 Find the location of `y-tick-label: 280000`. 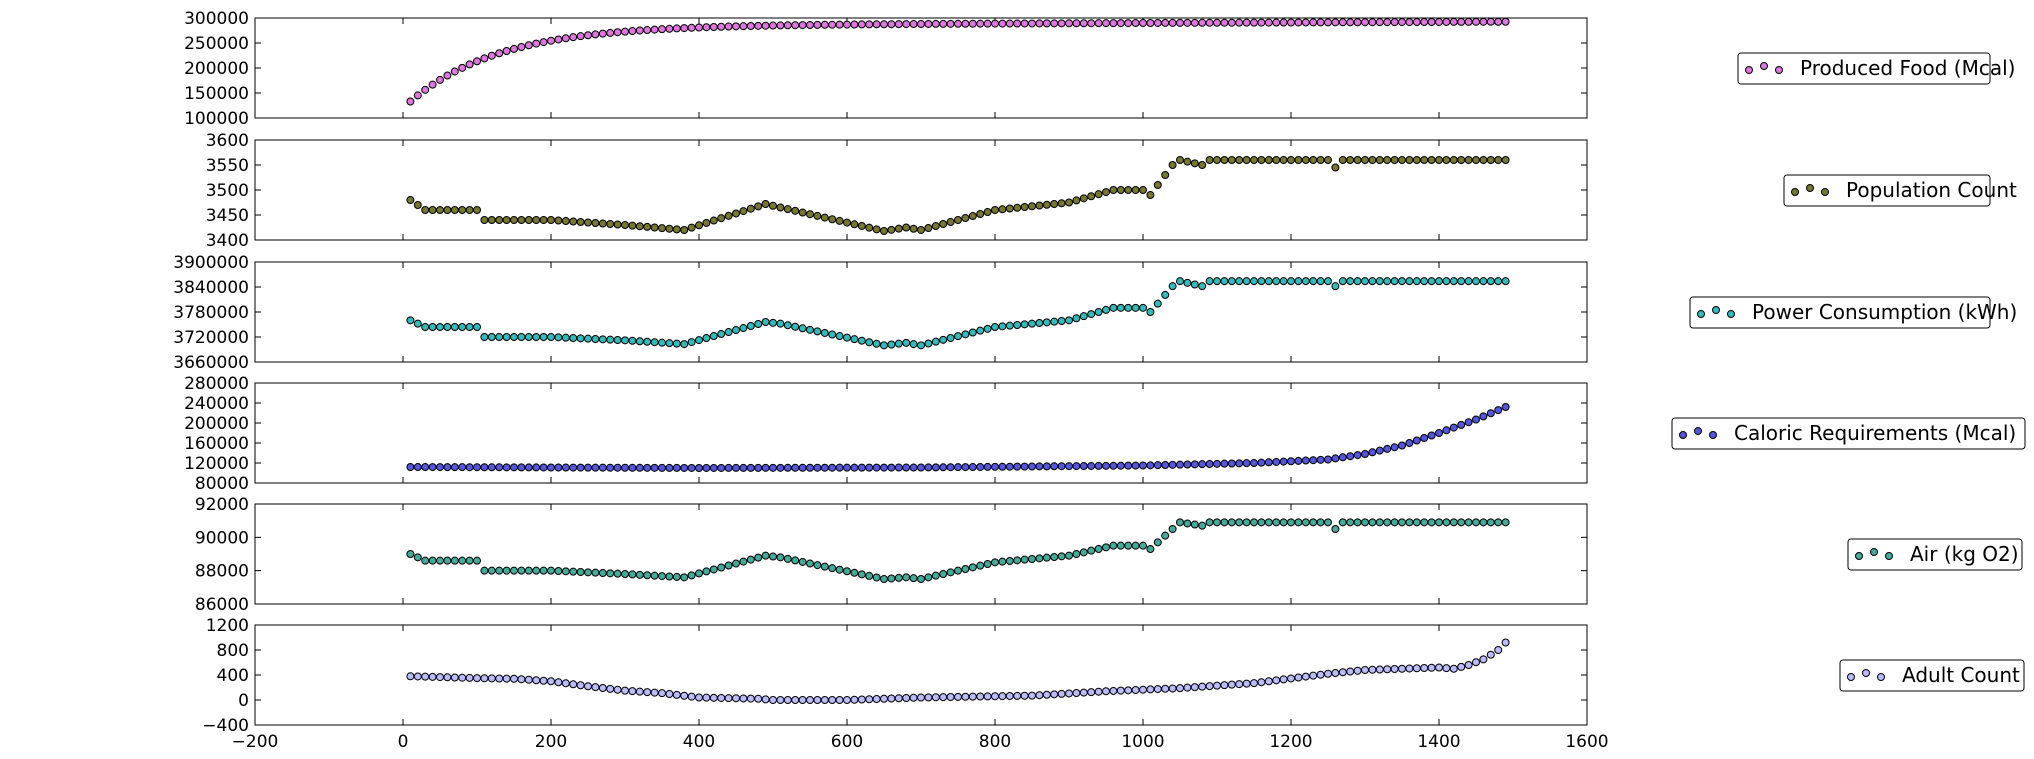

y-tick-label: 280000 is located at coordinates (216, 384).